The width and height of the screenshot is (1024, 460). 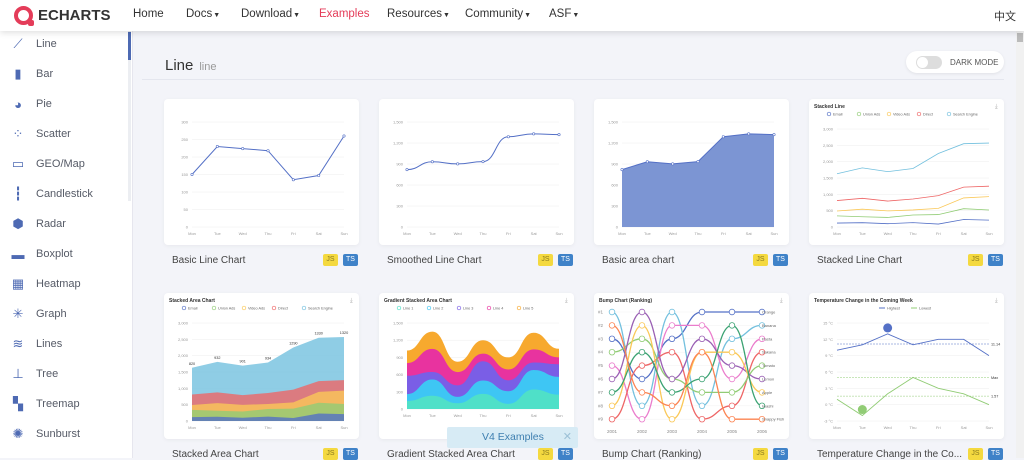 I want to click on axis-label: Wed, so click(x=673, y=233).